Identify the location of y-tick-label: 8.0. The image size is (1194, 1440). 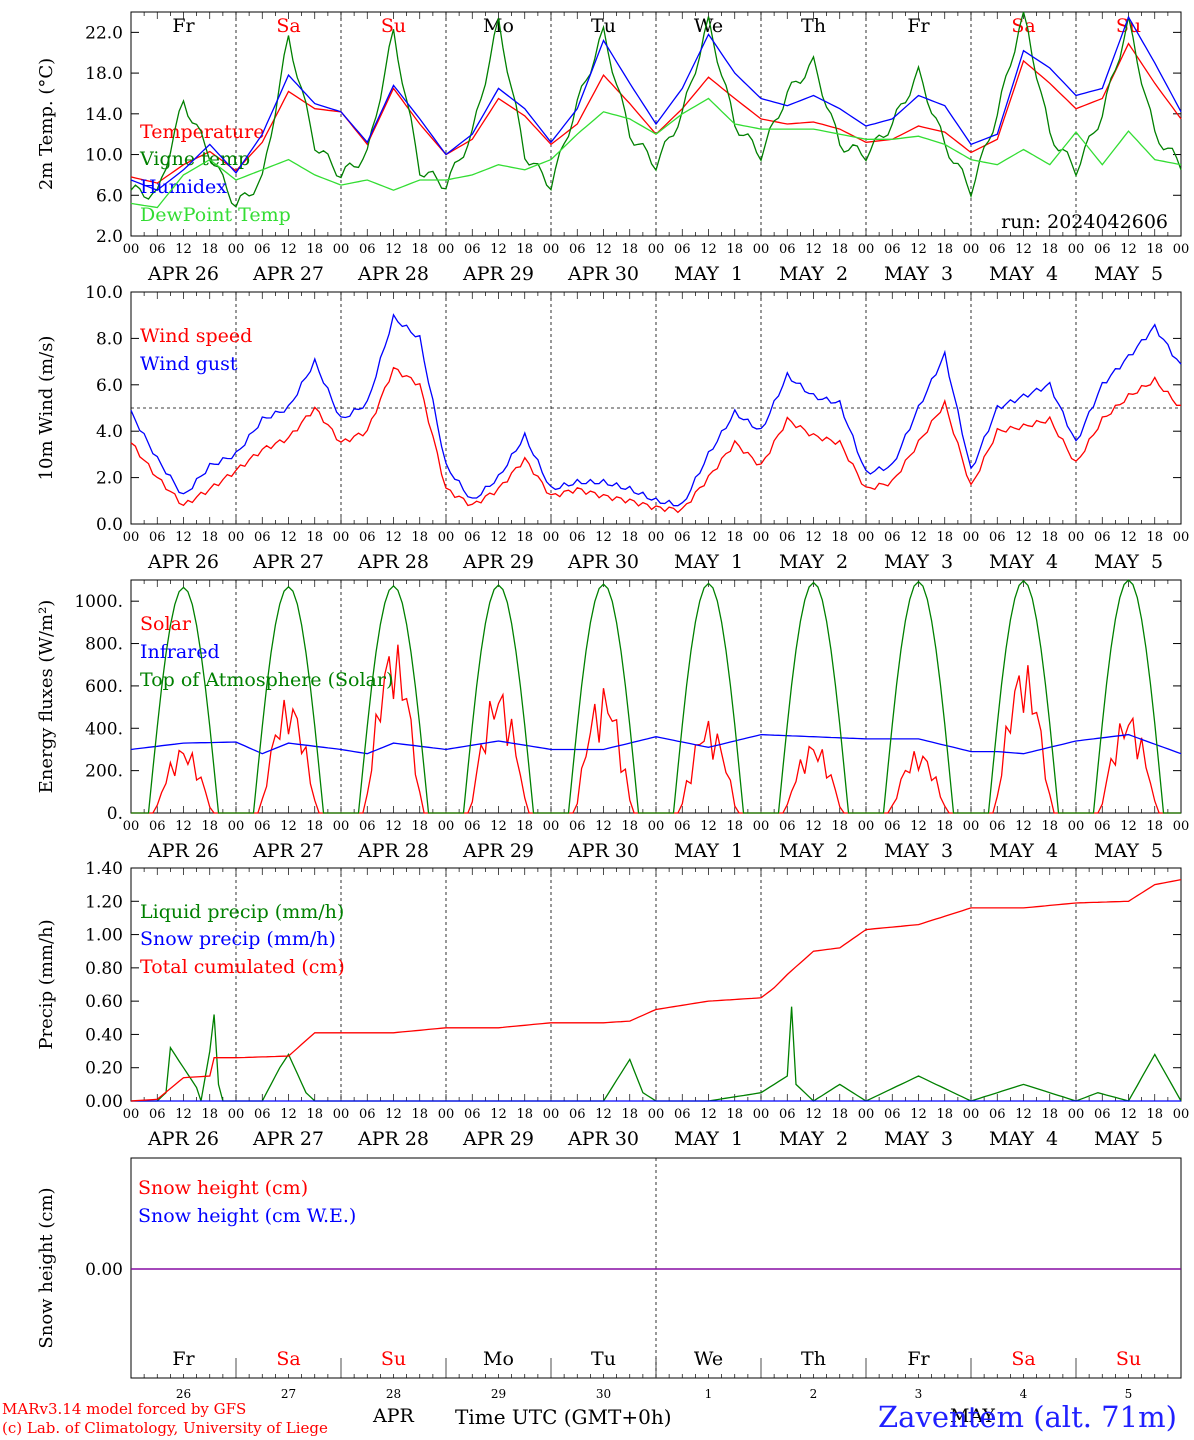
(109, 339).